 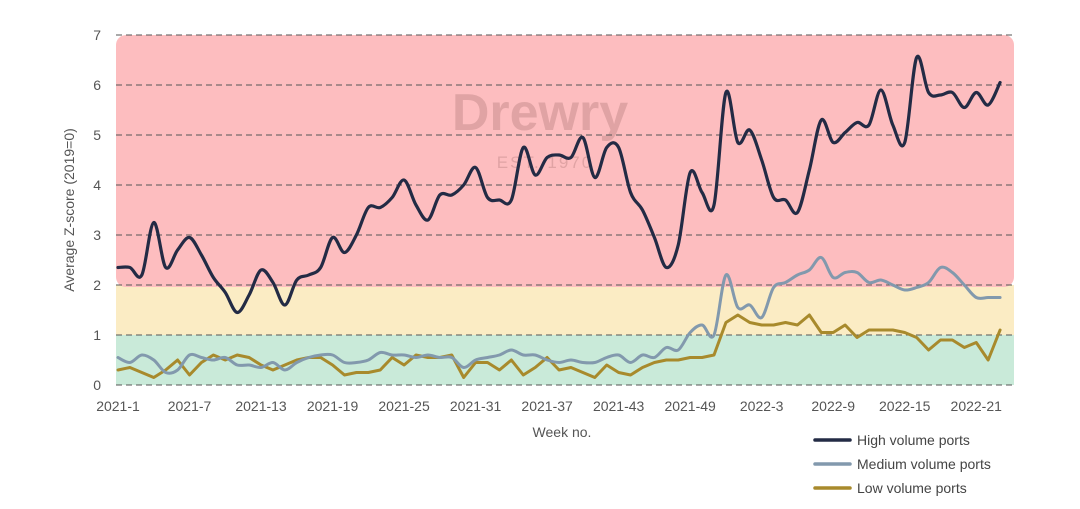 What do you see at coordinates (118, 406) in the screenshot?
I see `x-tick-label: 2021-1` at bounding box center [118, 406].